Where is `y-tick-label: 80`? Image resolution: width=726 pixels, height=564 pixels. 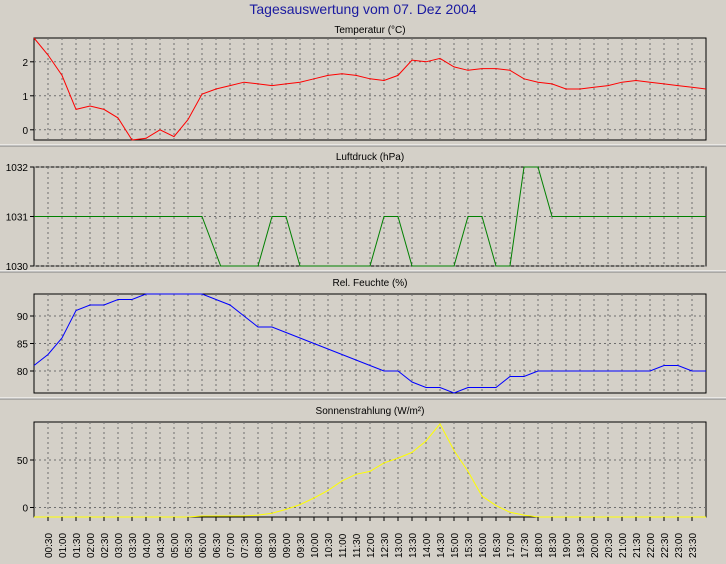
y-tick-label: 80 is located at coordinates (23, 372).